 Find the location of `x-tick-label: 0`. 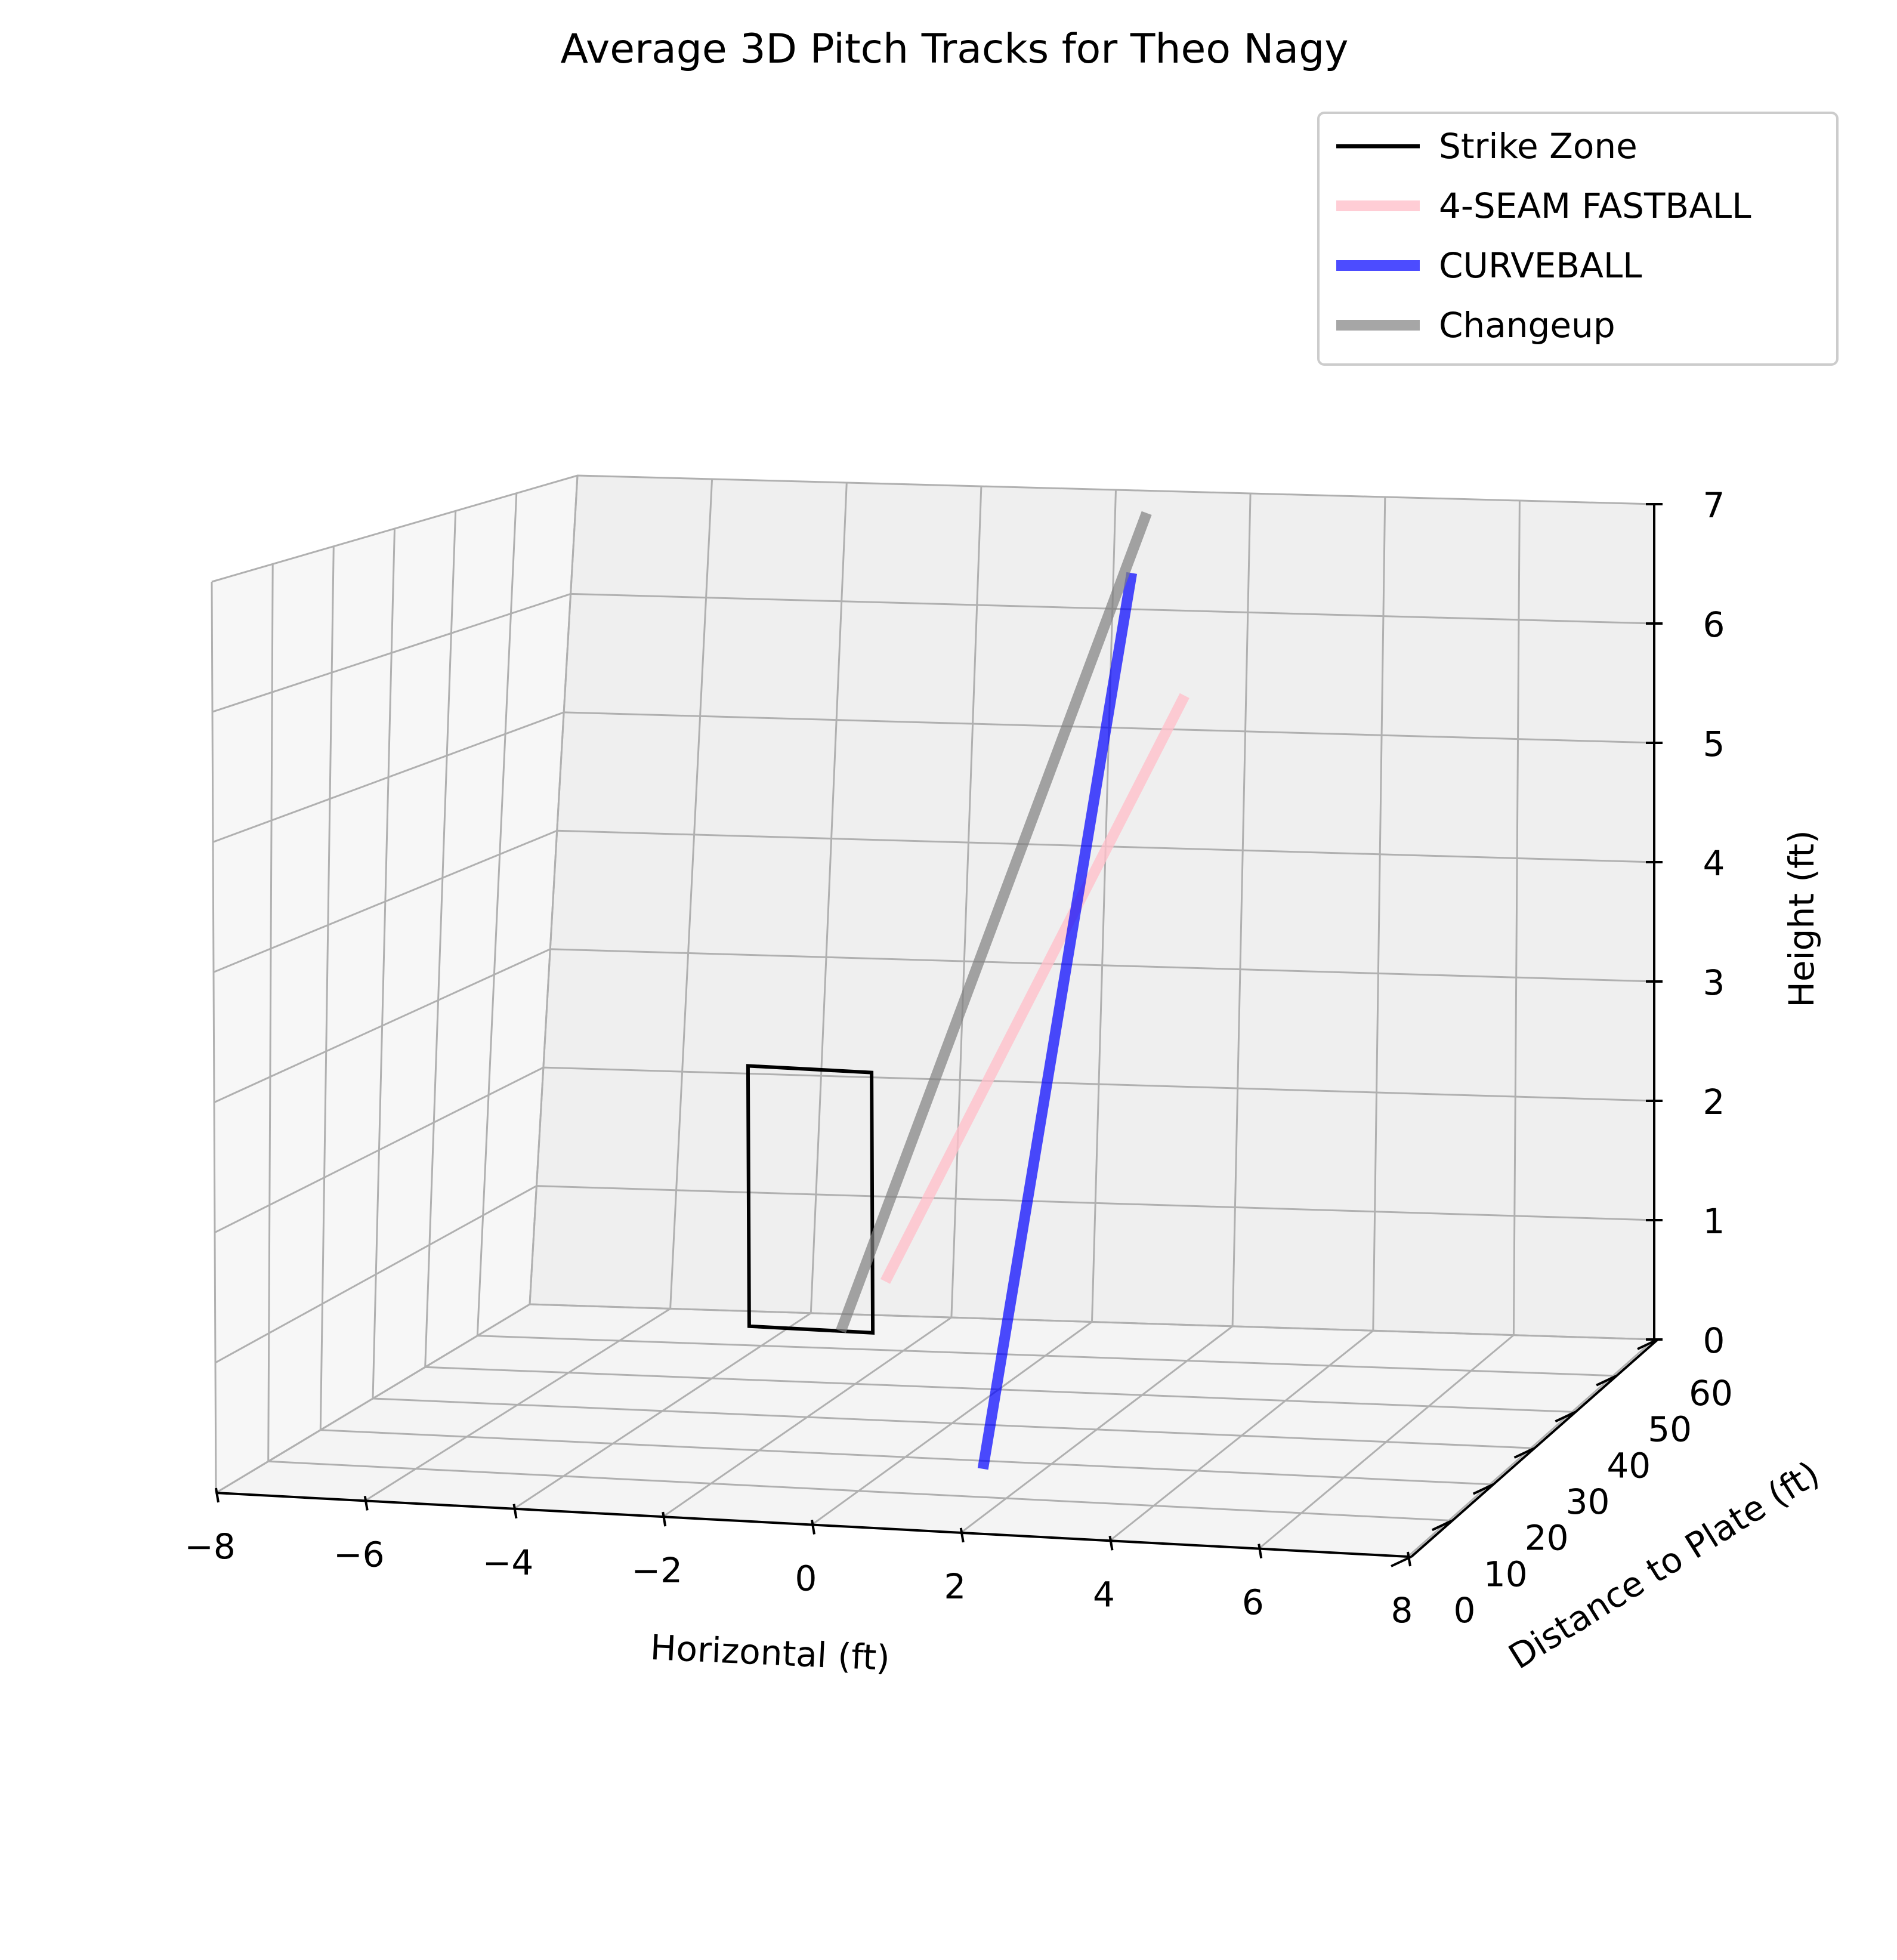

x-tick-label: 0 is located at coordinates (806, 1578).